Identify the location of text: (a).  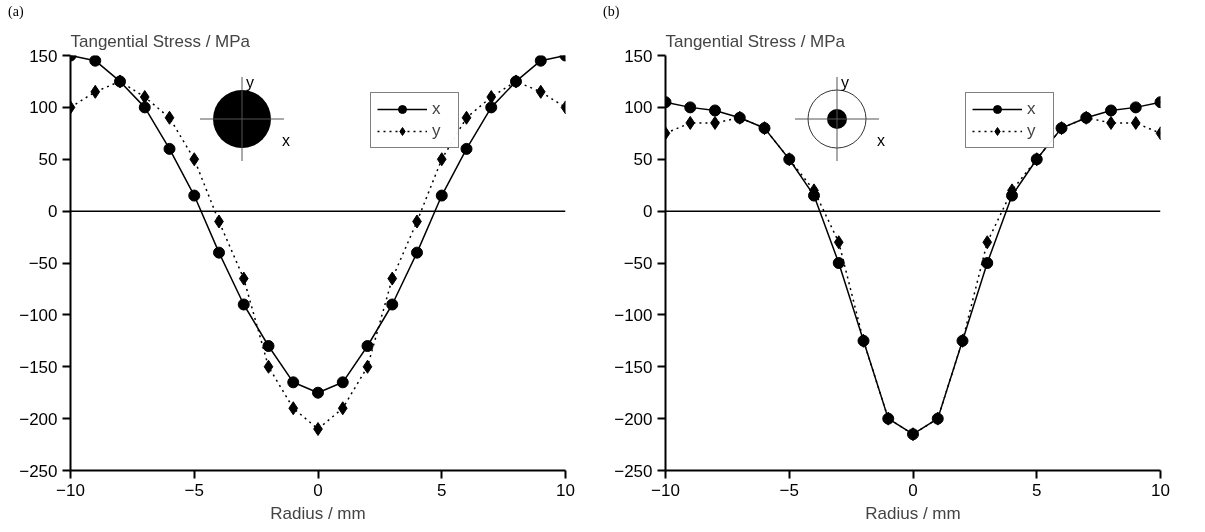
(16, 12).